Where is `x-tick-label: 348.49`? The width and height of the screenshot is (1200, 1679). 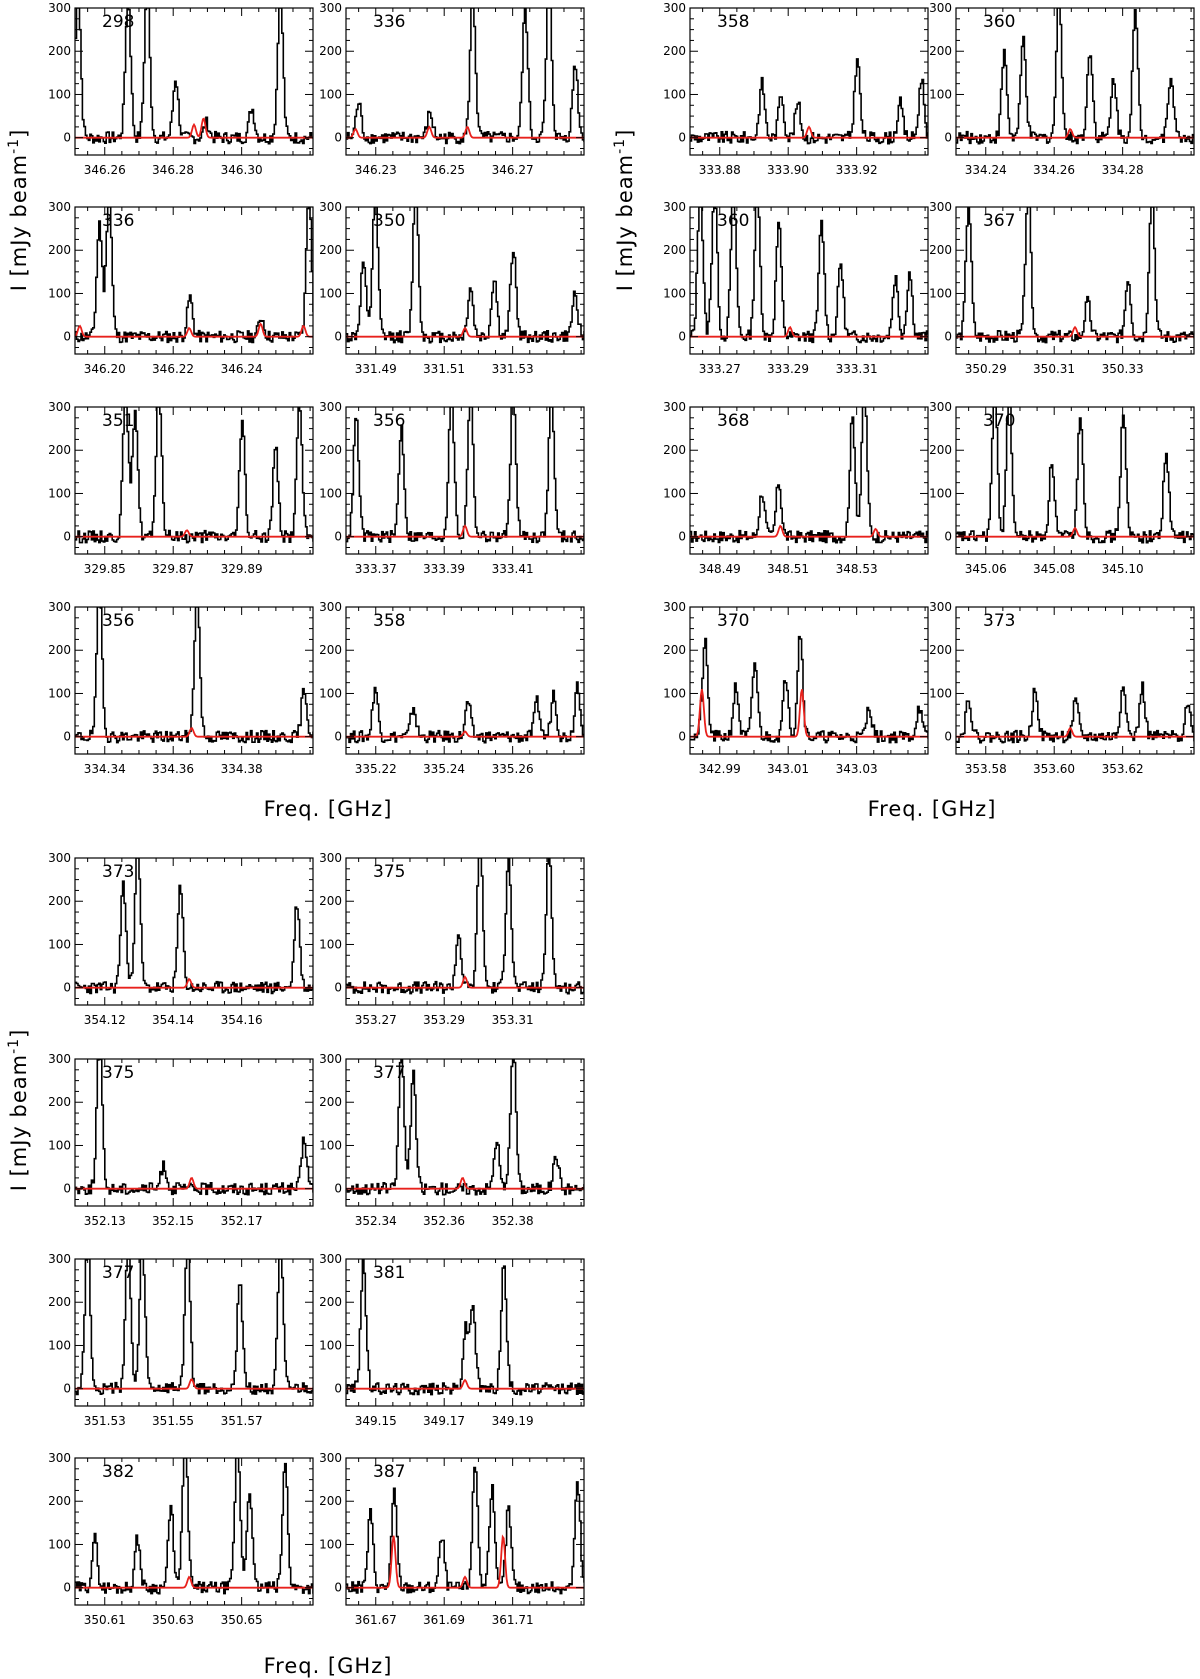 x-tick-label: 348.49 is located at coordinates (720, 569).